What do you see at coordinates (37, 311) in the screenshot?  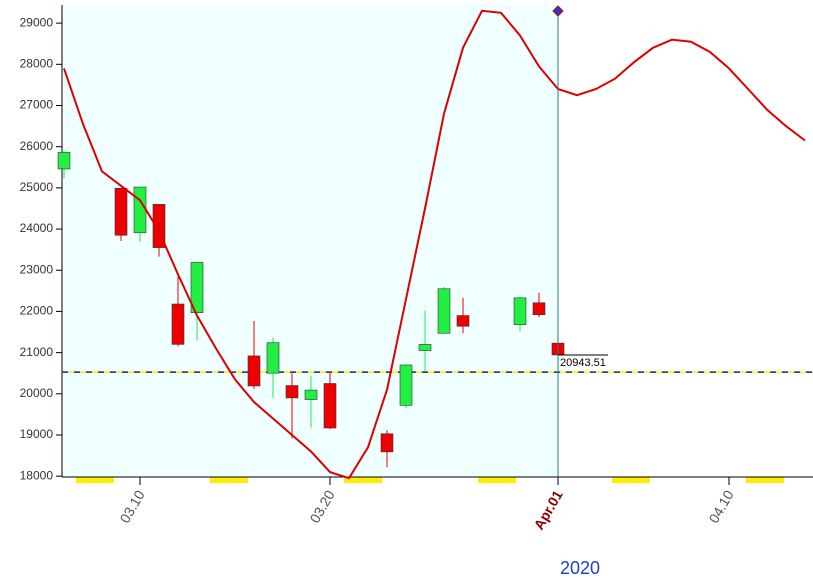 I see `y-tick-label: 22000` at bounding box center [37, 311].